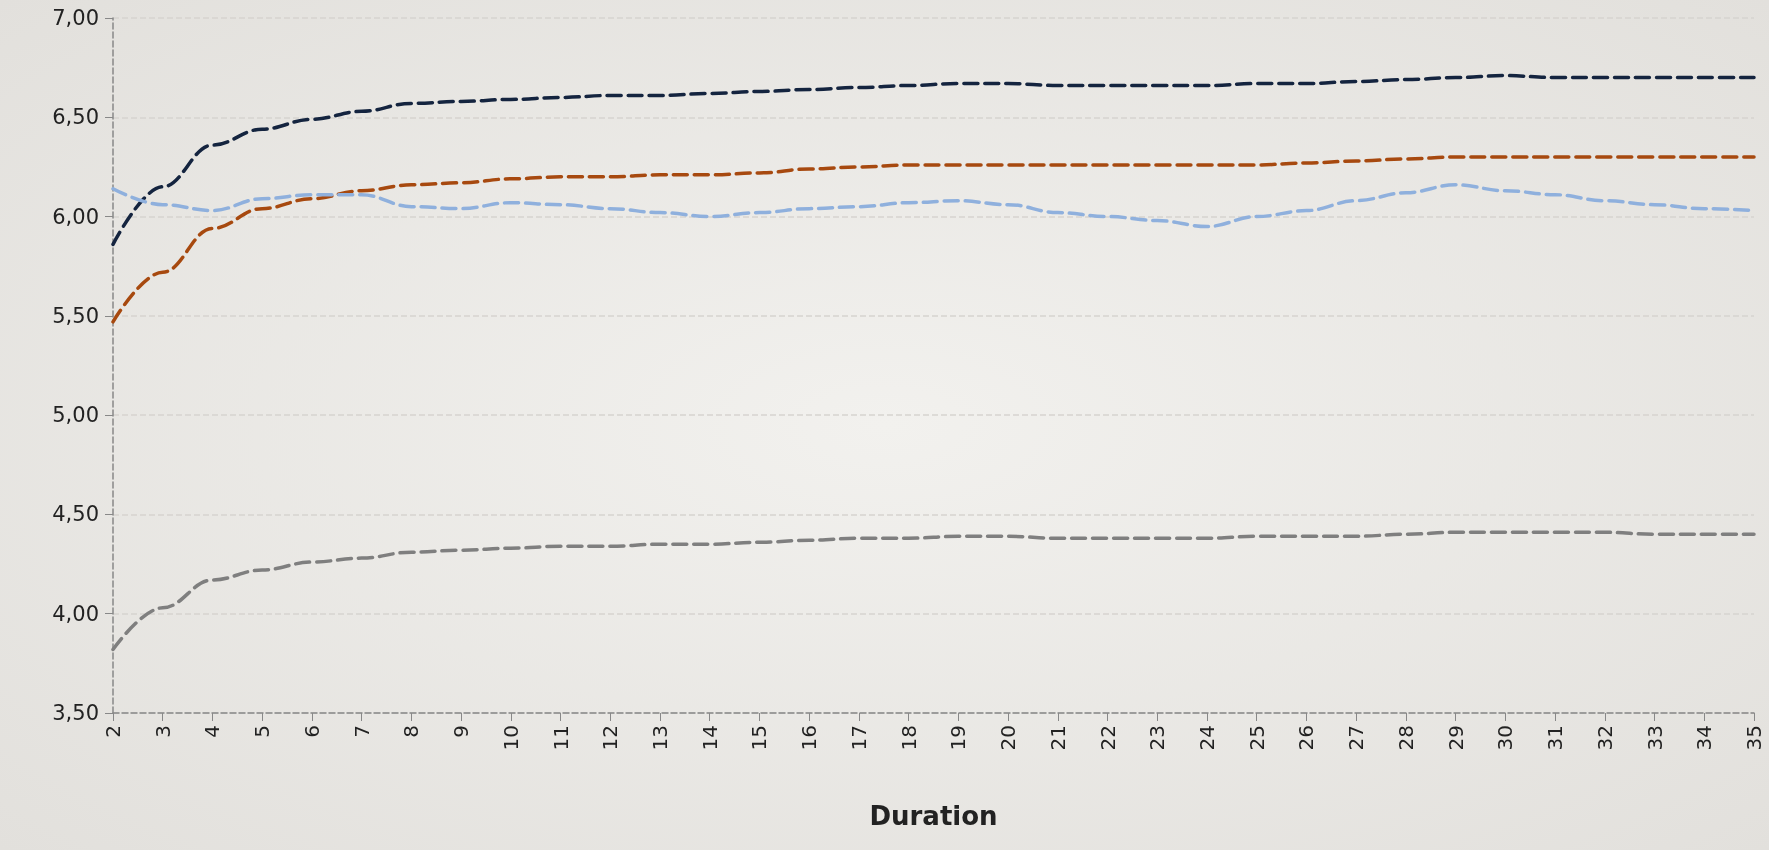 This screenshot has height=850, width=1769. What do you see at coordinates (709, 738) in the screenshot?
I see `x-tick-label: 14` at bounding box center [709, 738].